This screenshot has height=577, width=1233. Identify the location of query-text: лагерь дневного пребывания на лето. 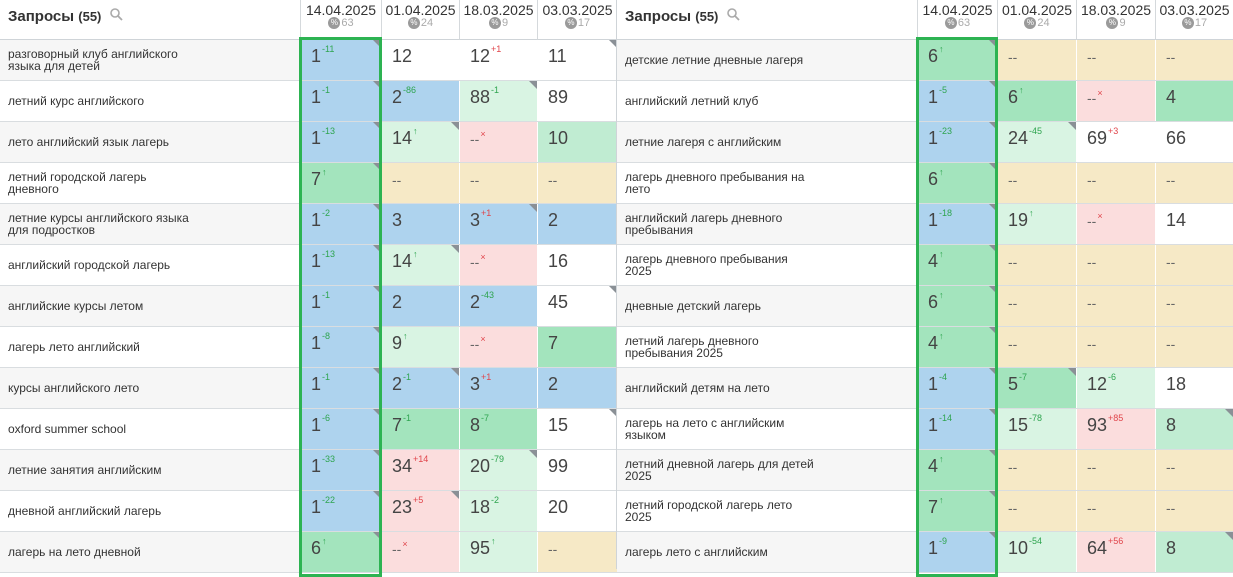
(767, 183).